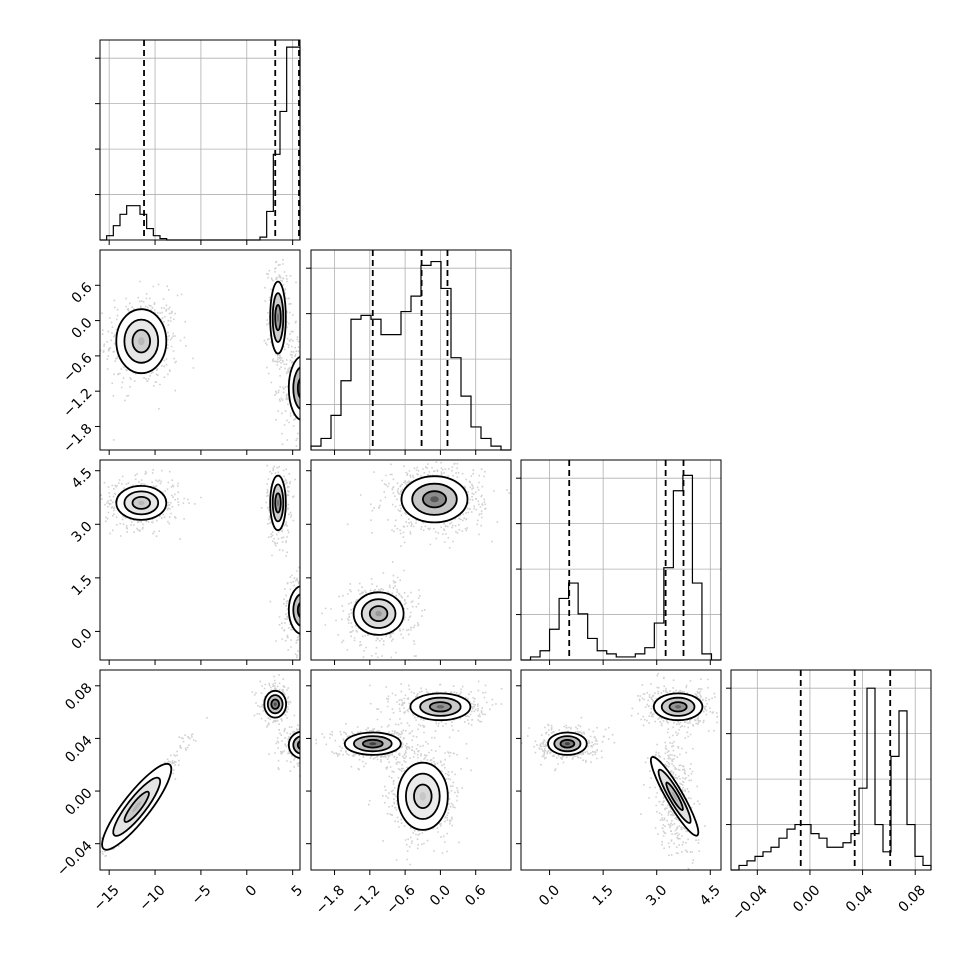  I want to click on scatter-panel-r2c1, so click(202, 350).